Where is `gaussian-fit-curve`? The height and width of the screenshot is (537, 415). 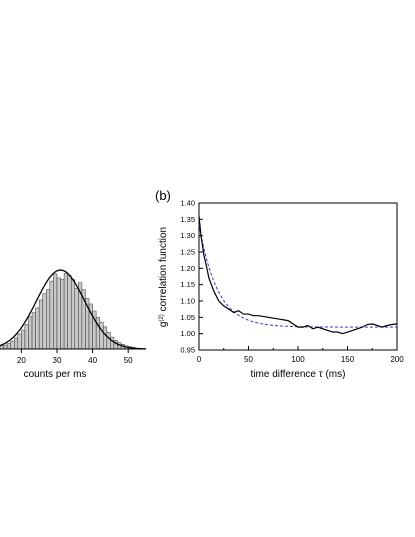
gaussian-fit-curve is located at coordinates (73, 309).